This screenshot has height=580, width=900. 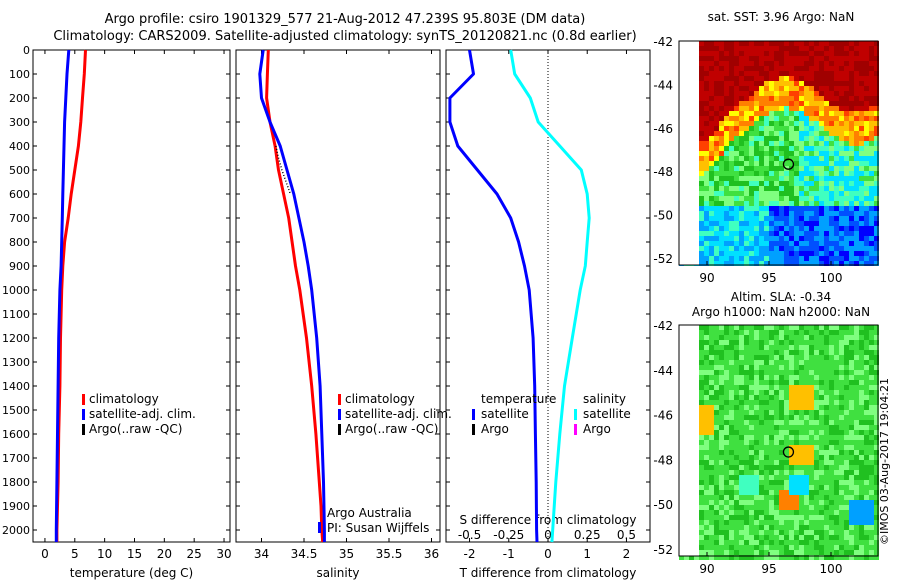 I want to click on x-tick-label: 10, so click(x=104, y=554).